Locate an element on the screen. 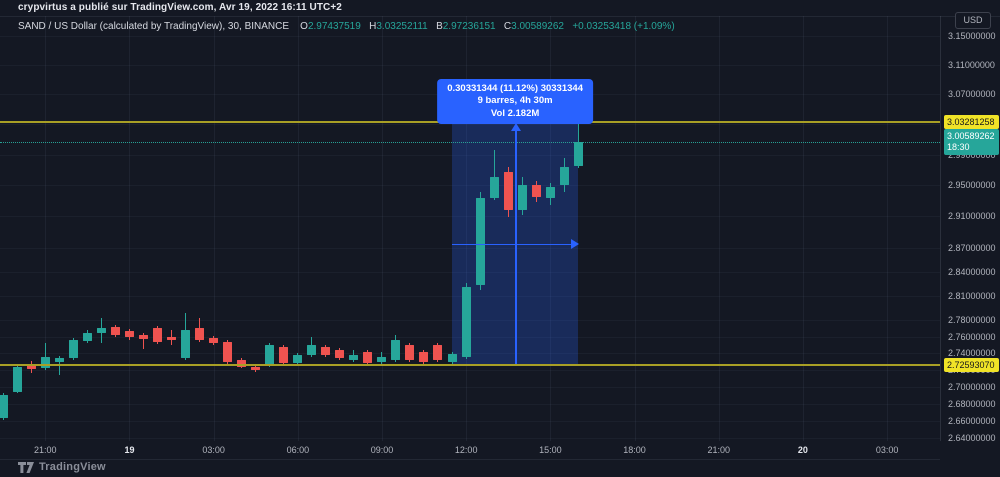 Image resolution: width=1000 pixels, height=477 pixels. measure-rect is located at coordinates (515, 243).